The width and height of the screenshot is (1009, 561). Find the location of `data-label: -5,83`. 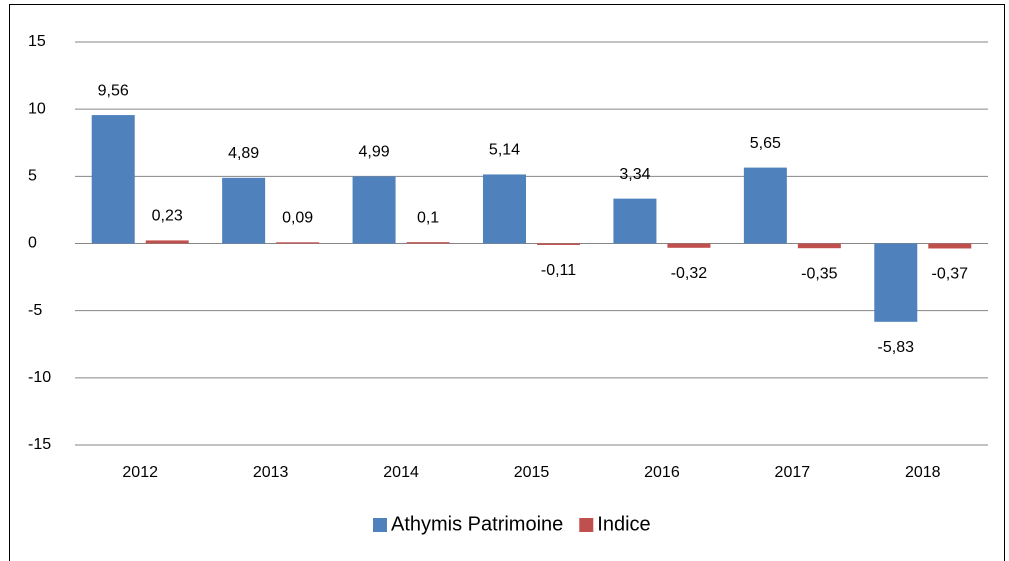

data-label: -5,83 is located at coordinates (896, 347).